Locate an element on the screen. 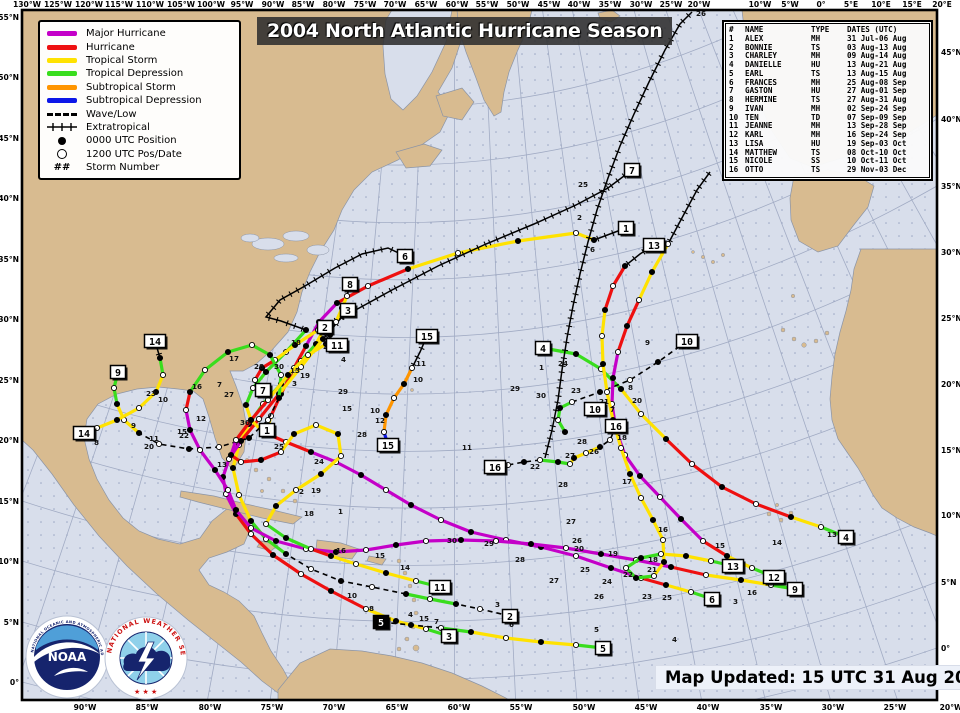  svg-text: 55°N is located at coordinates (9, 17).